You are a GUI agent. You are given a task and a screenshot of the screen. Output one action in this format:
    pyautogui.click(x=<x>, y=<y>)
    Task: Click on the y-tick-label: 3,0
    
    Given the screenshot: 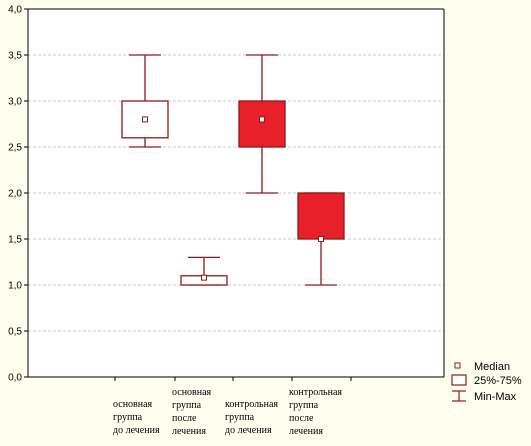 What is the action you would take?
    pyautogui.click(x=15, y=102)
    